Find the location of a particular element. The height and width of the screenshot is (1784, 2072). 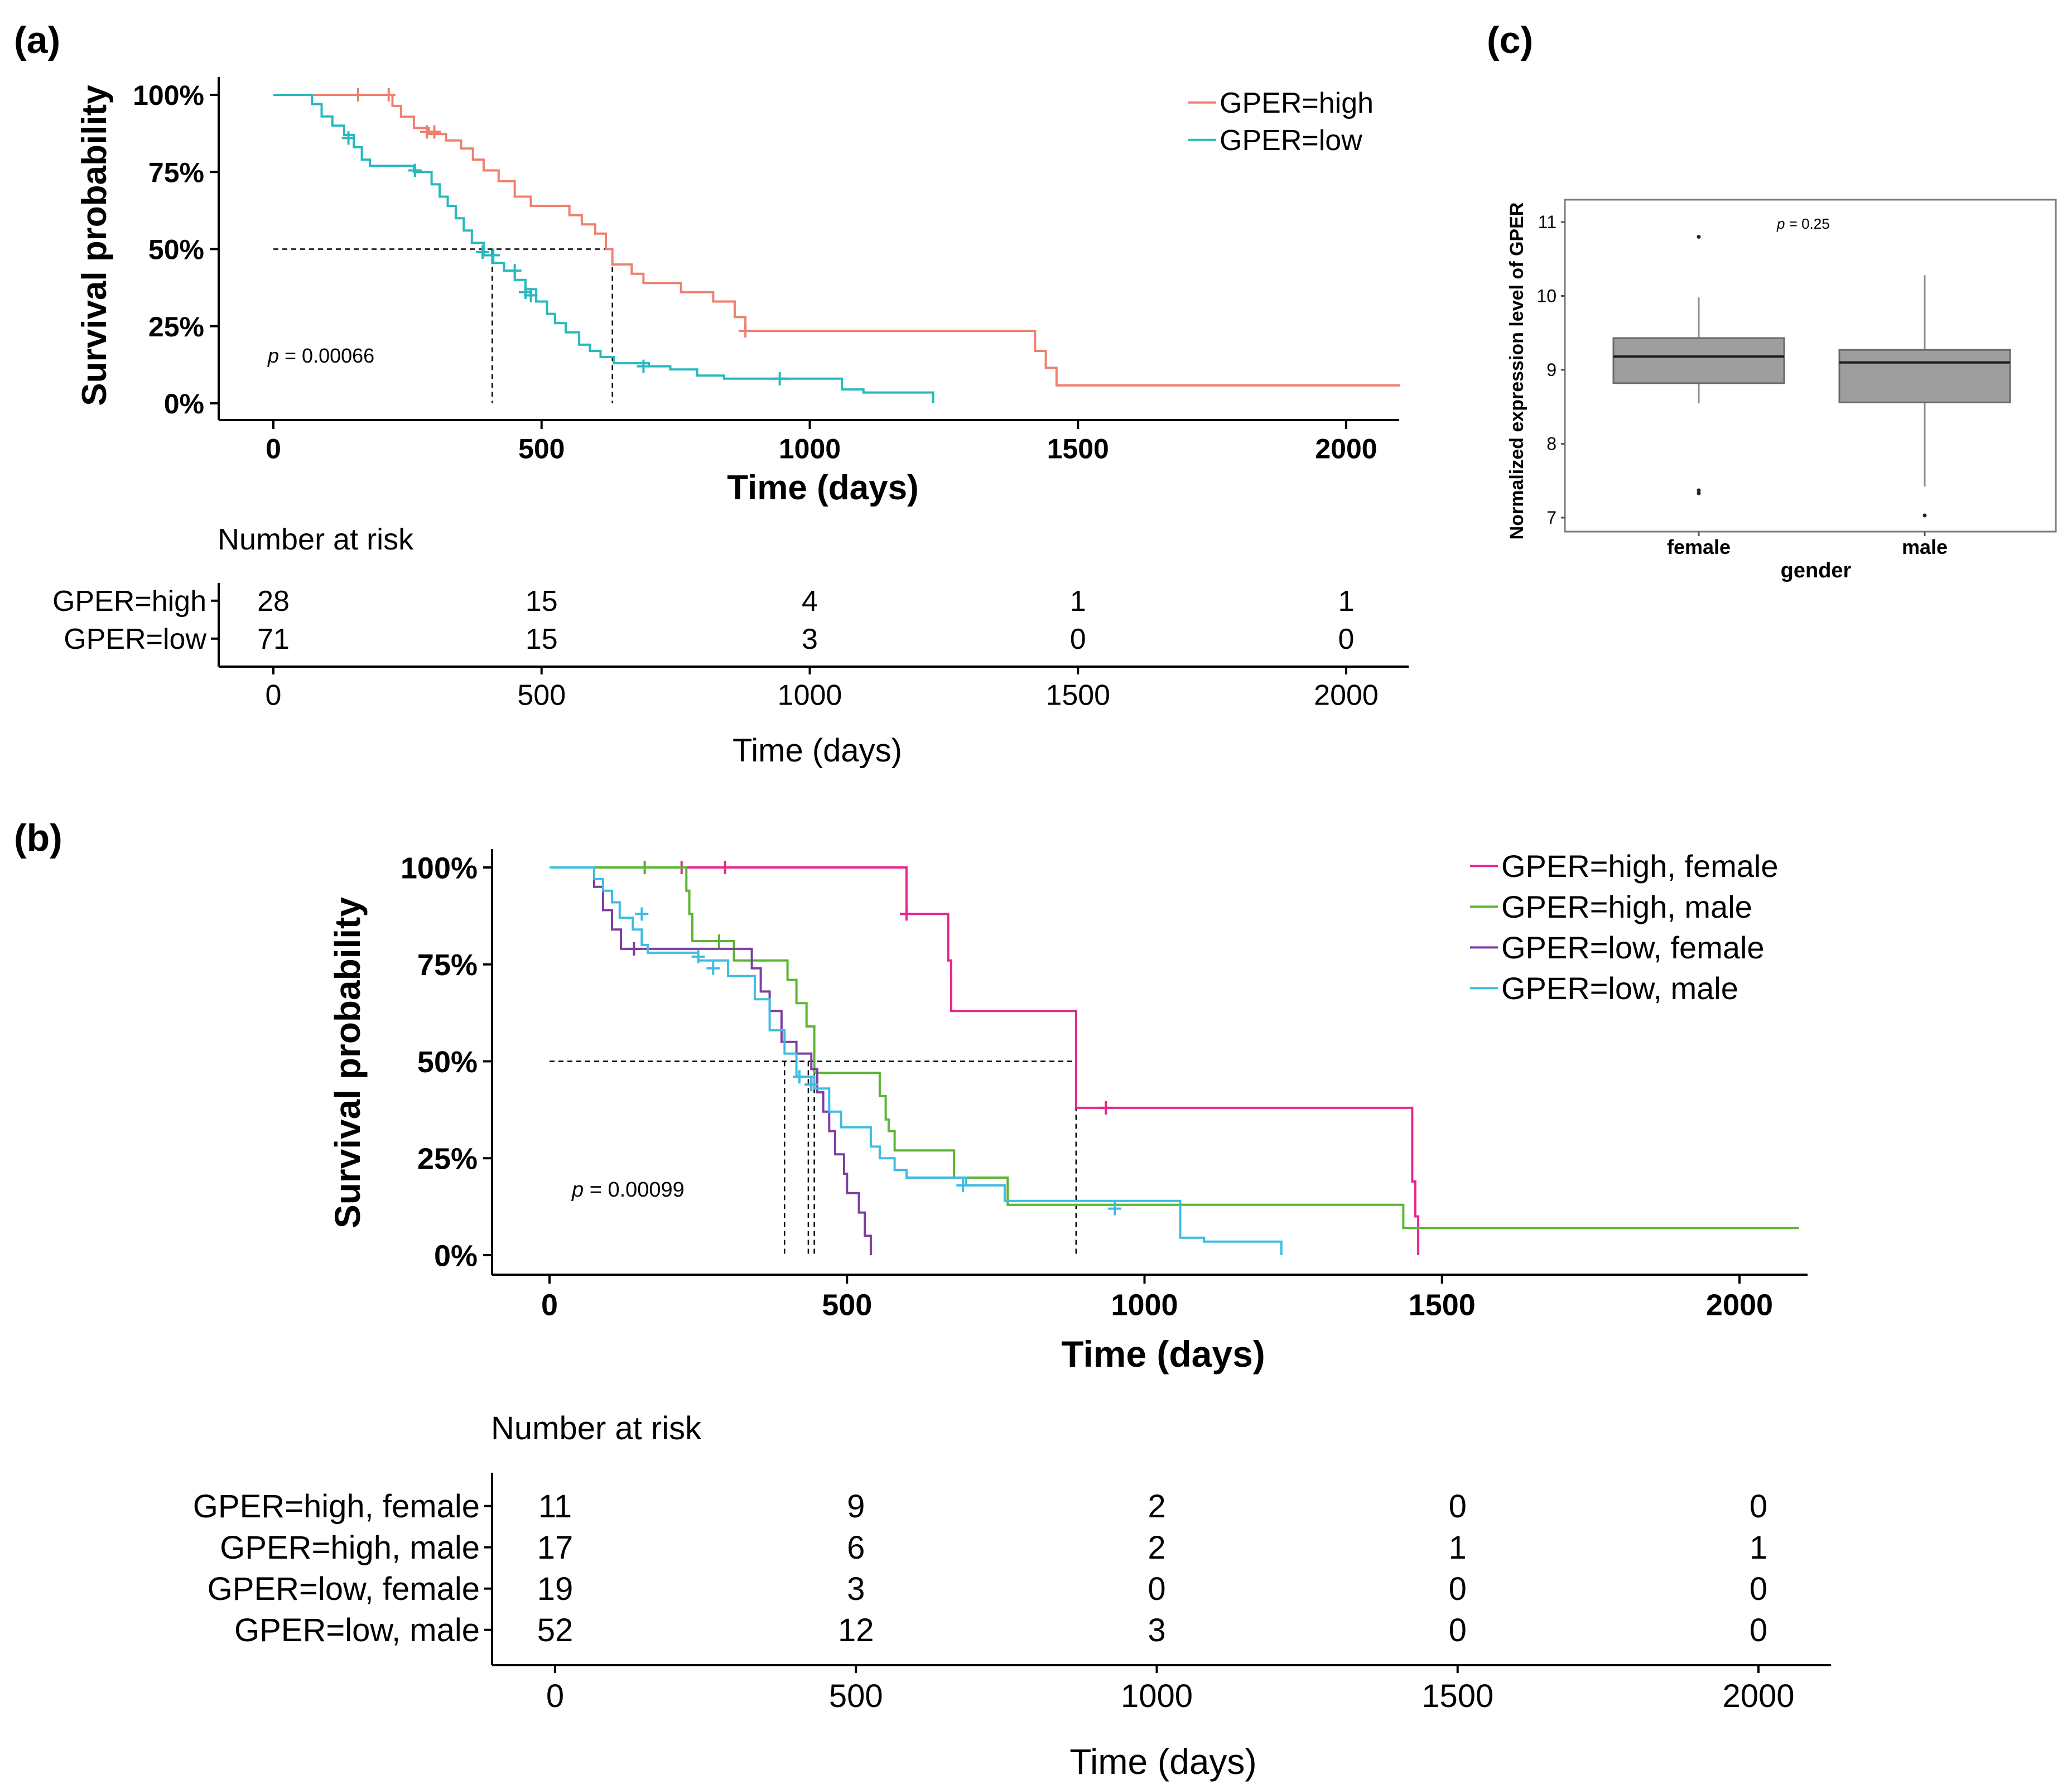

a-risk-value: 15 is located at coordinates (542, 639).